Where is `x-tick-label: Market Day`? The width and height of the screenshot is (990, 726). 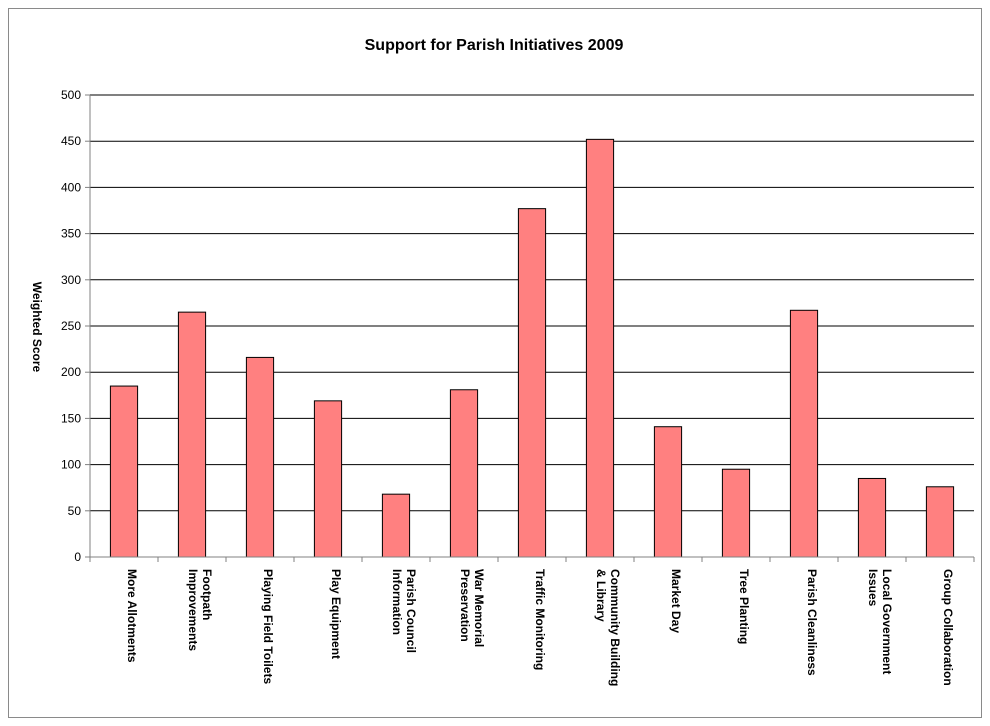
x-tick-label: Market Day is located at coordinates (676, 601).